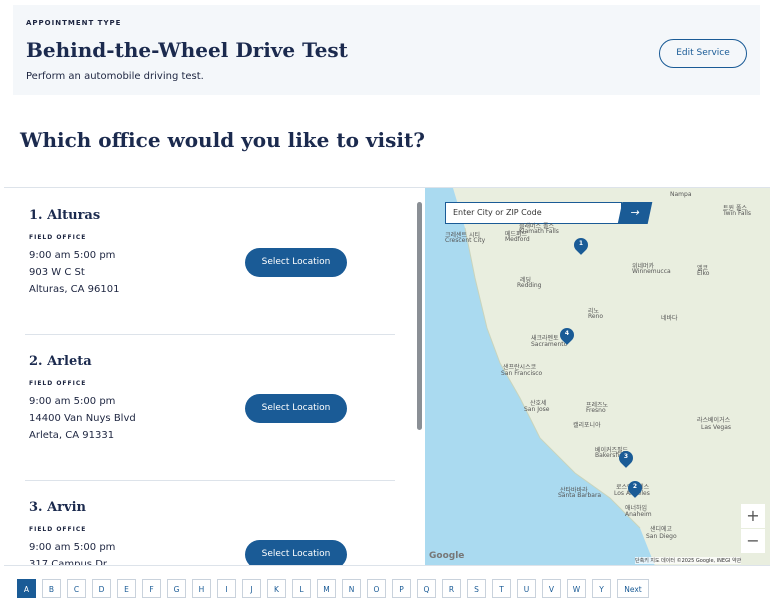 This screenshot has height=615, width=773. I want to click on page-letter: W, so click(576, 588).